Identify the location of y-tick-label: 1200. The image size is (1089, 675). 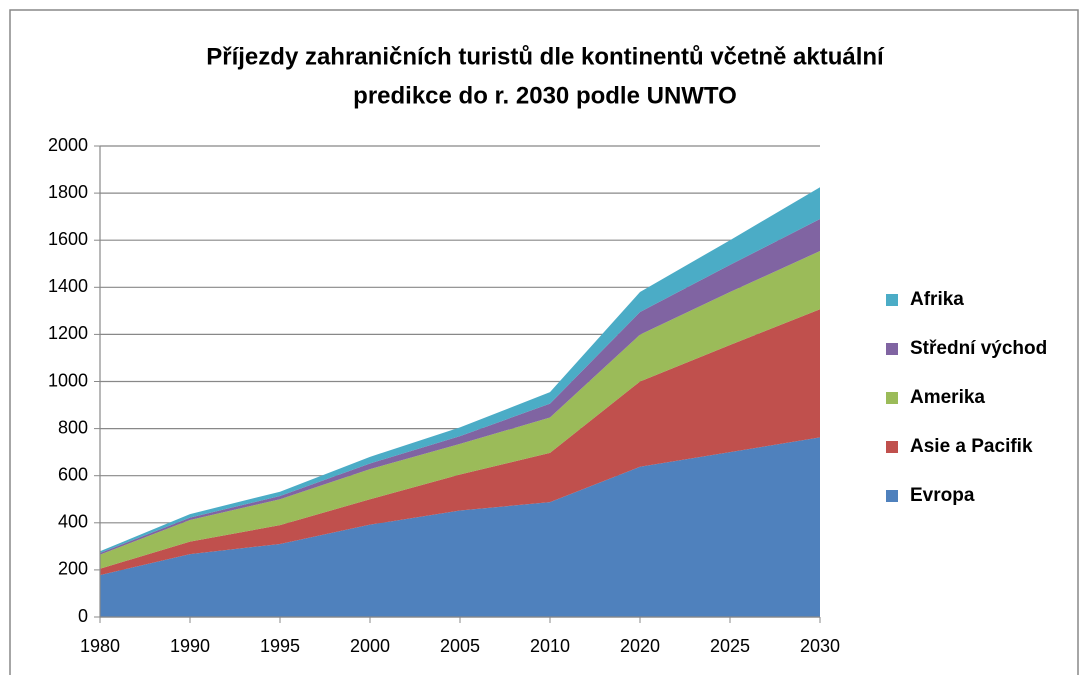
(68, 333).